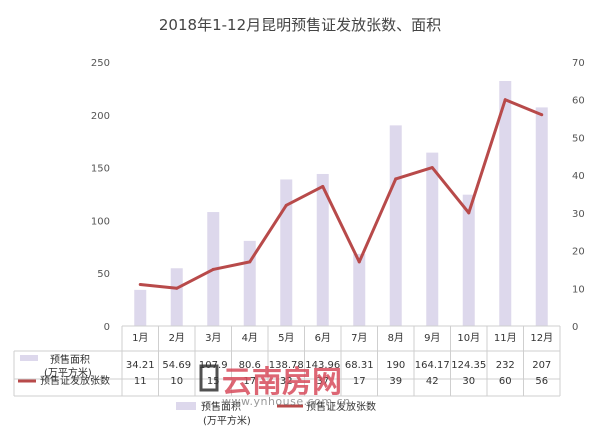  Describe the element at coordinates (468, 381) in the screenshot. I see `table-line-value: 30` at that location.